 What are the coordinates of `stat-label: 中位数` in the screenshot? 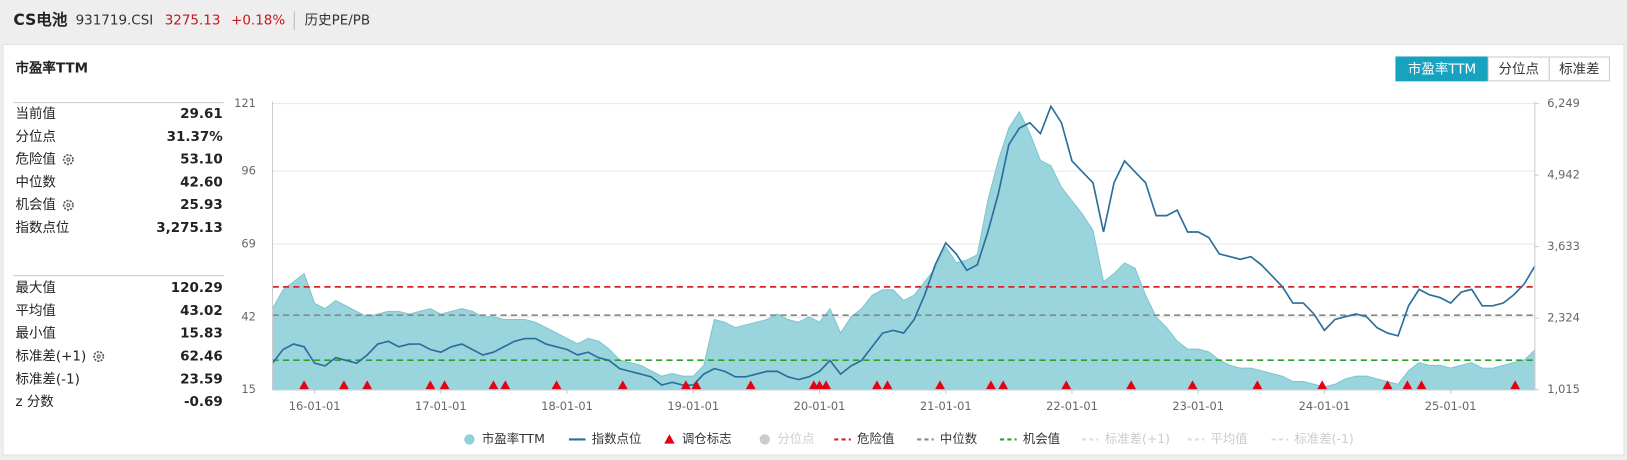 It's located at (36, 182).